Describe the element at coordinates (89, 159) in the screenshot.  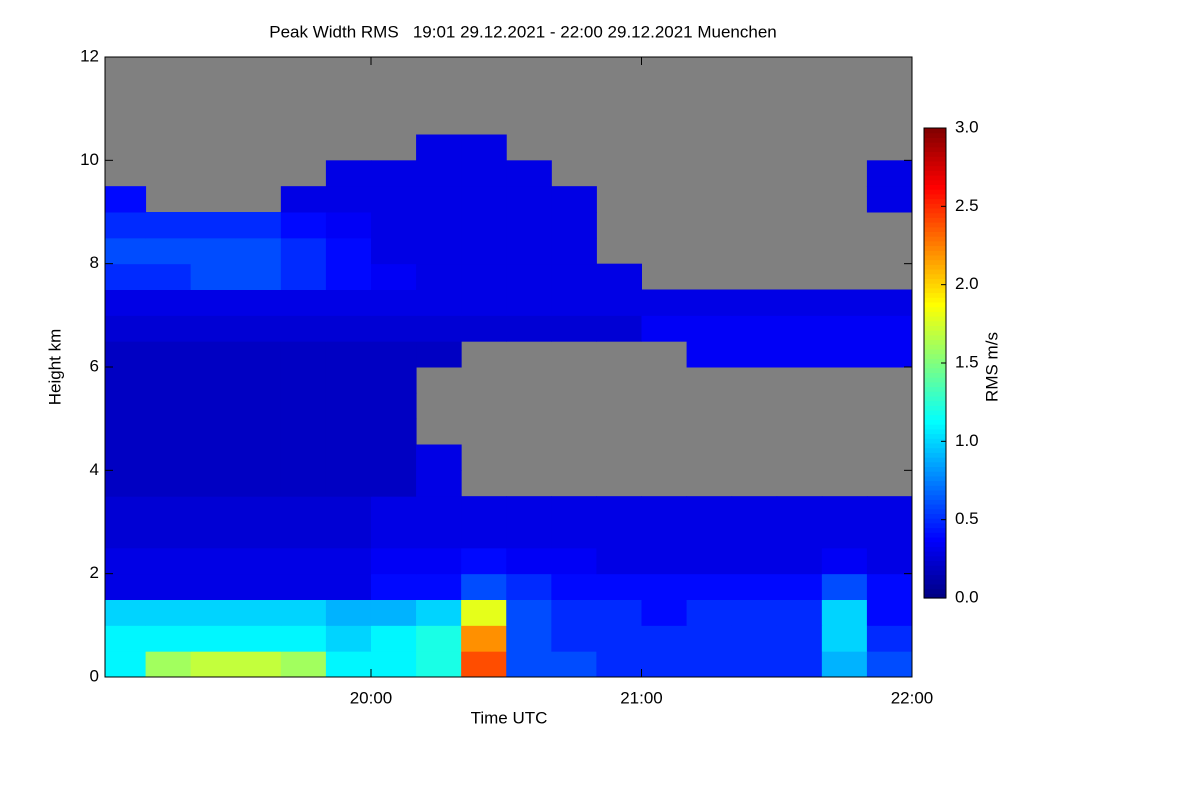
I see `y-tick-label: 10` at that location.